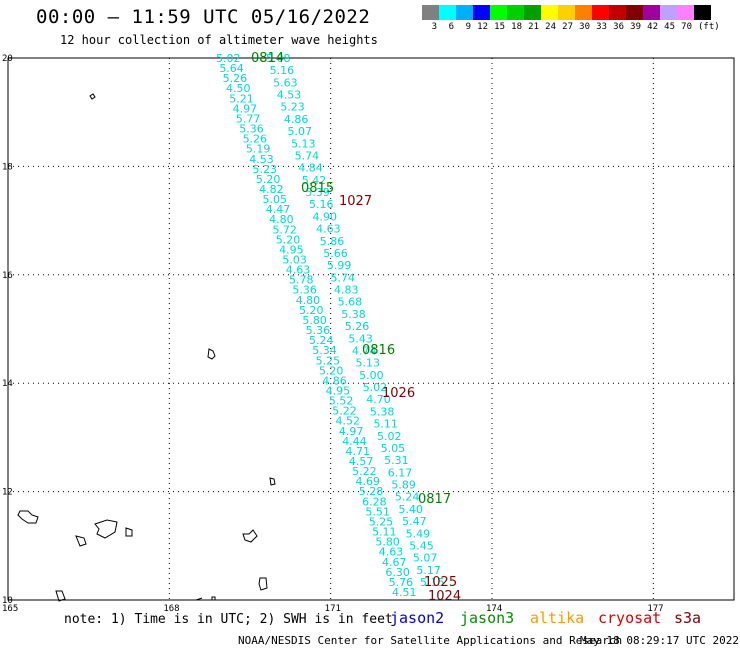 This screenshot has width=740, height=650. I want to click on wave-height-value: 5.07, so click(425, 558).